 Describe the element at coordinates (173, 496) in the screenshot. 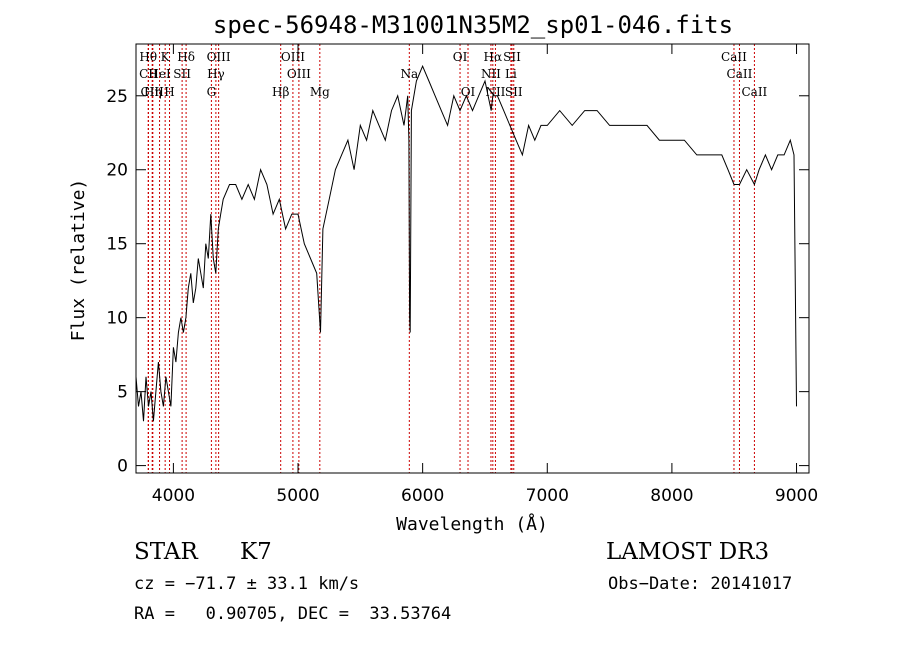

I see `x-tick-label: 4000` at that location.